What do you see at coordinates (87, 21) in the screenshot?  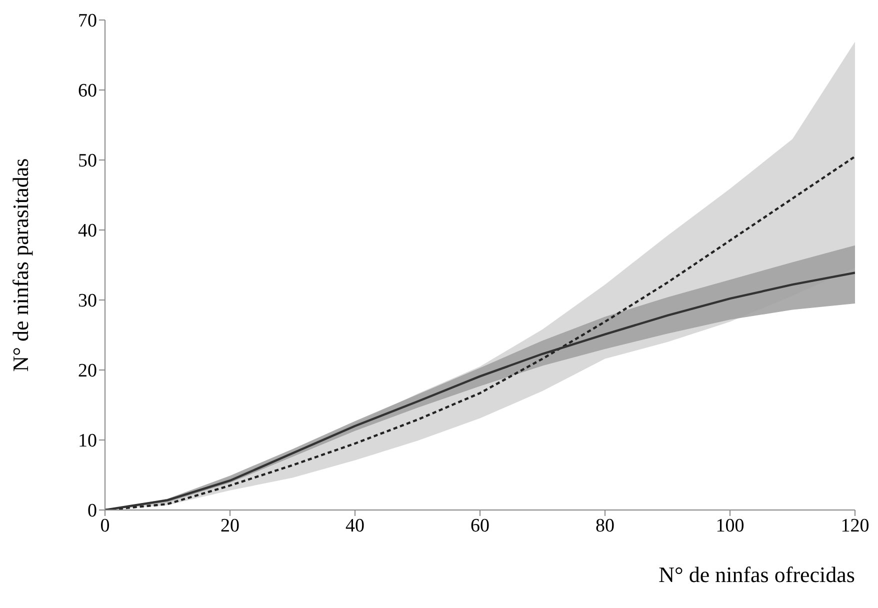 I see `y-tick-label: 70` at bounding box center [87, 21].